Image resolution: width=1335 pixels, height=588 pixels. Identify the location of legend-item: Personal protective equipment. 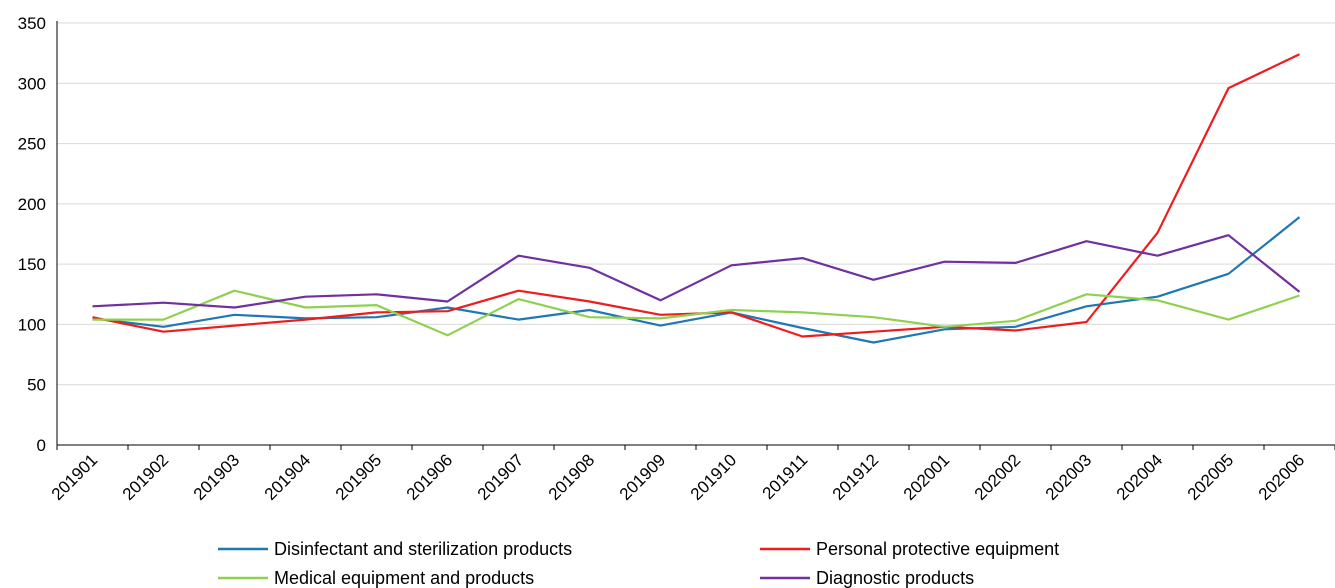
(909, 549).